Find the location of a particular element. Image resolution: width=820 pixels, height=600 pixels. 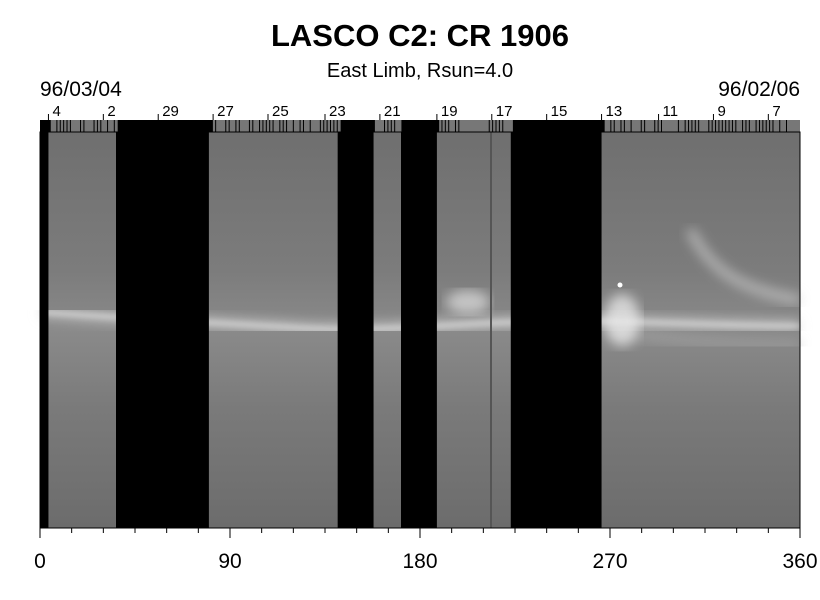

top-tick-label: 29 is located at coordinates (170, 111).